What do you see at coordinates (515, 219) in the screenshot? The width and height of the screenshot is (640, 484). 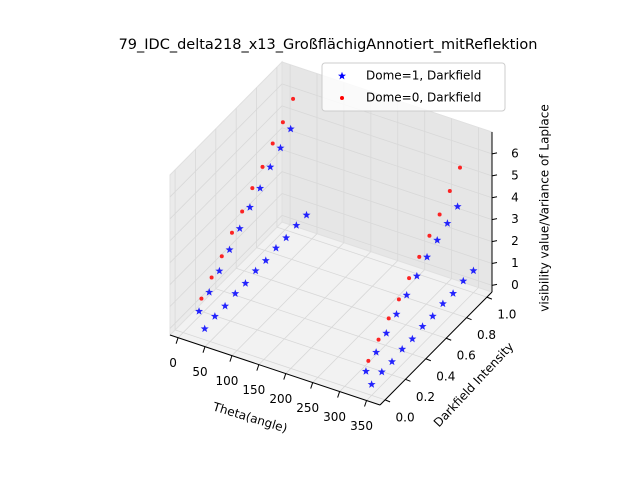 I see `z-tick-label: 3` at bounding box center [515, 219].